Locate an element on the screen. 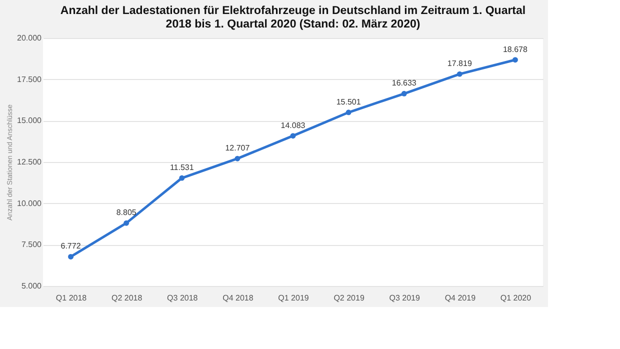  x-tick-label: Q4 2018 is located at coordinates (238, 298).